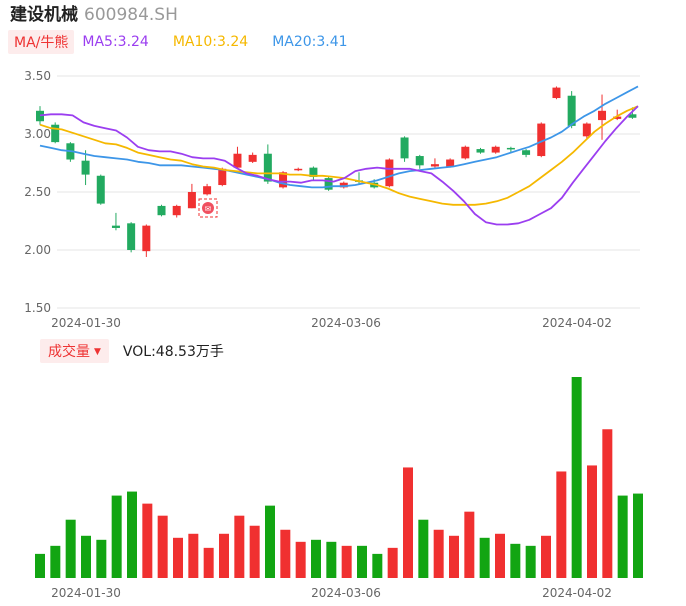 This screenshot has height=606, width=686. What do you see at coordinates (346, 593) in the screenshot?
I see `x-tick-label: 2024-03-06` at bounding box center [346, 593].